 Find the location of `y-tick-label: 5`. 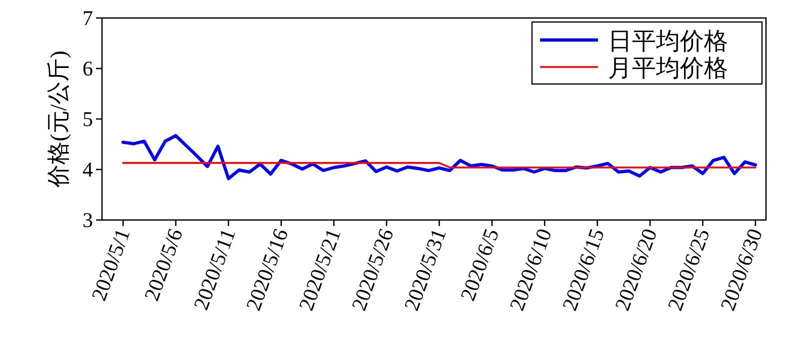

y-tick-label: 5 is located at coordinates (87, 119).